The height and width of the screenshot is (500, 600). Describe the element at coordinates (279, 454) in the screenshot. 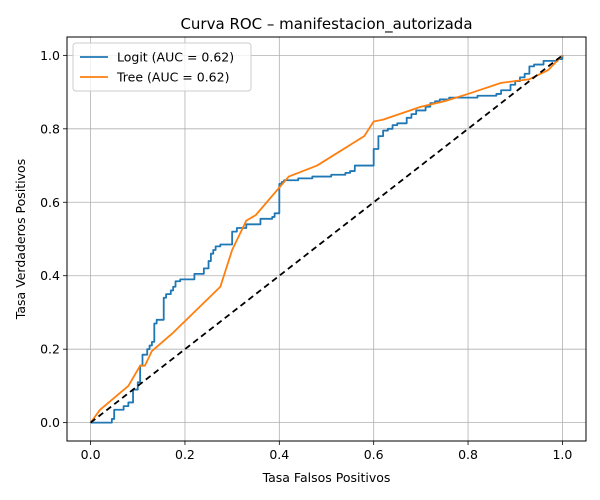

I see `x-tick-label: 0.4` at that location.